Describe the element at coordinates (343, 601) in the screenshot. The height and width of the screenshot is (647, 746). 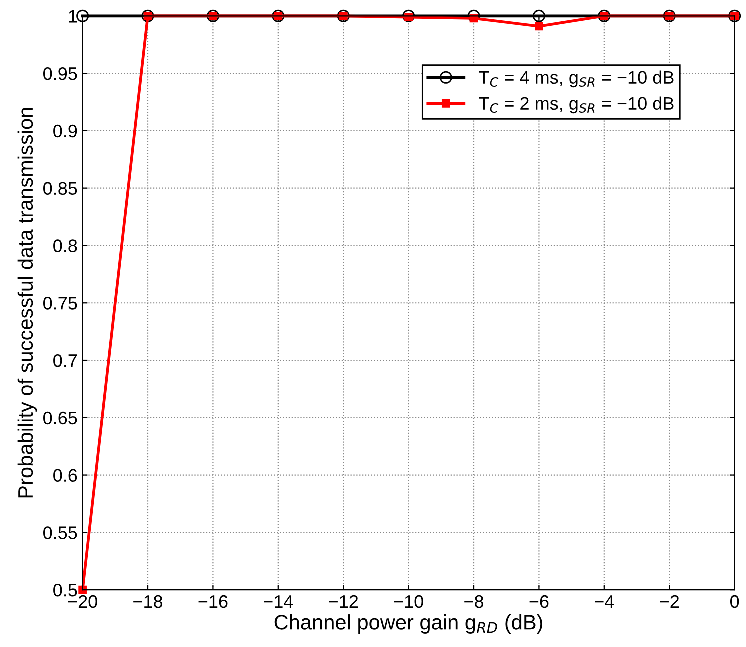
I see `x-tick-label: −12` at that location.